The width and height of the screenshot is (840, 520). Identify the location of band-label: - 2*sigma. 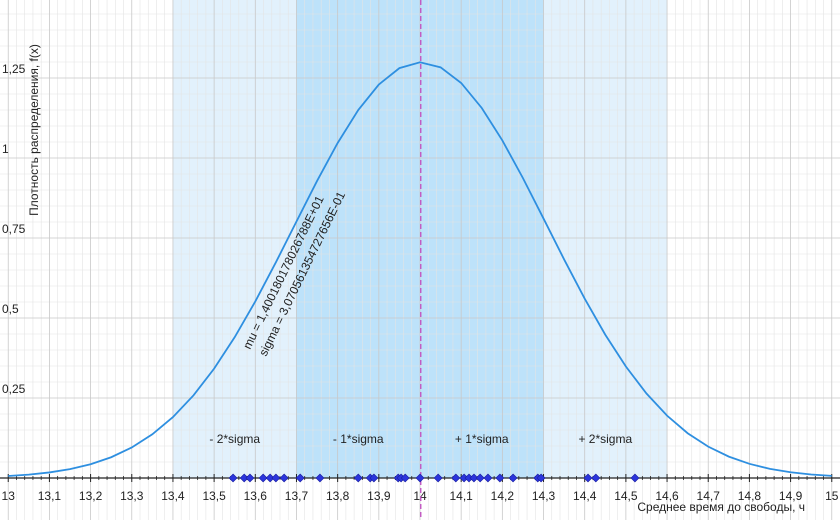
(234, 439).